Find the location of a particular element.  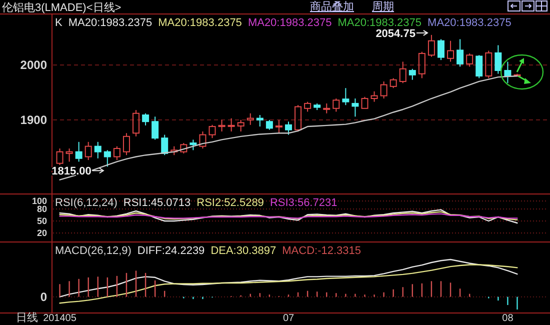

y-tick-label: 20 is located at coordinates (41, 233).